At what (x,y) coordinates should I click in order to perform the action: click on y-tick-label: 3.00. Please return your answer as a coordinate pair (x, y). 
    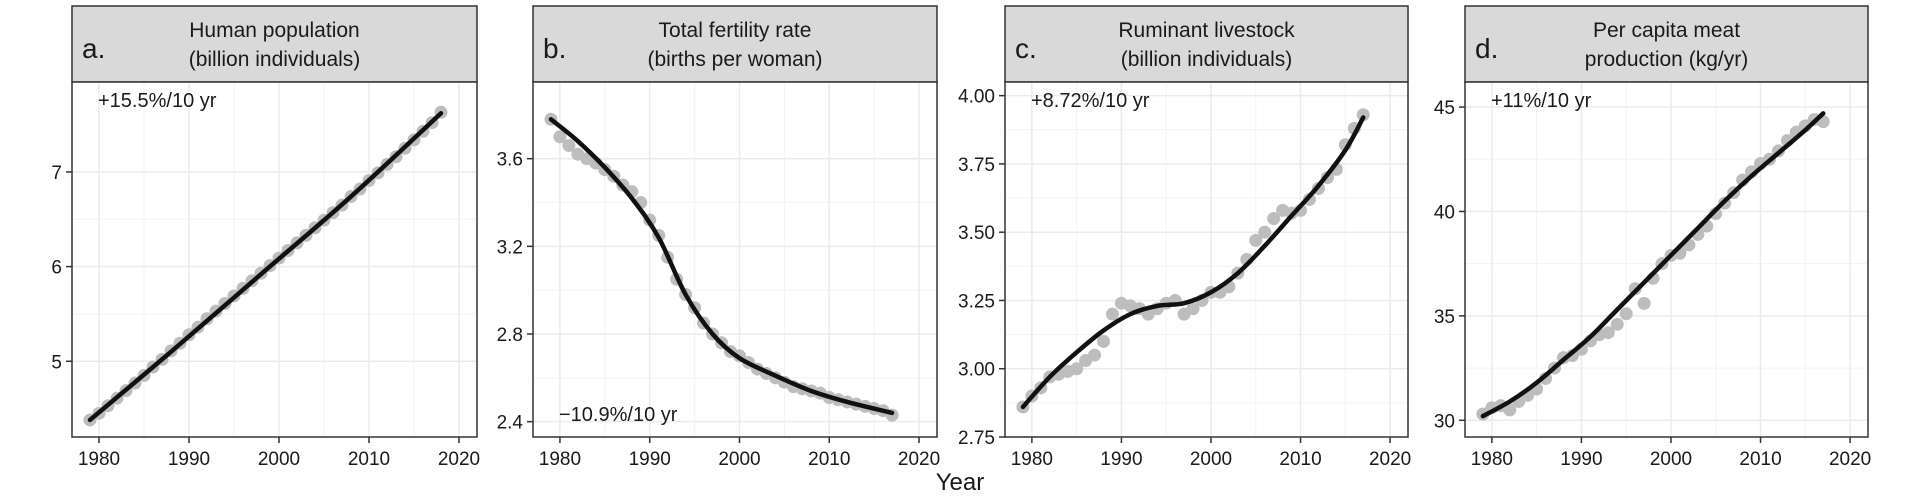
    Looking at the image, I should click on (976, 370).